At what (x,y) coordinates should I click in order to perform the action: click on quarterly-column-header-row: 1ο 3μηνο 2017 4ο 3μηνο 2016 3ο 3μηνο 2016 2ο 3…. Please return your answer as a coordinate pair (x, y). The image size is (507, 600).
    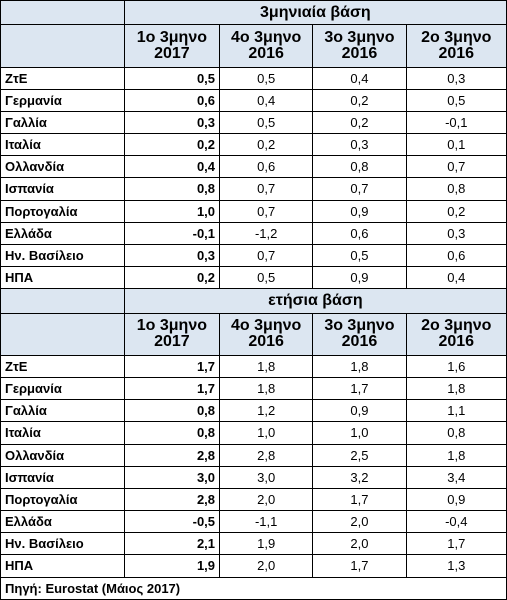
    Looking at the image, I should click on (253, 46).